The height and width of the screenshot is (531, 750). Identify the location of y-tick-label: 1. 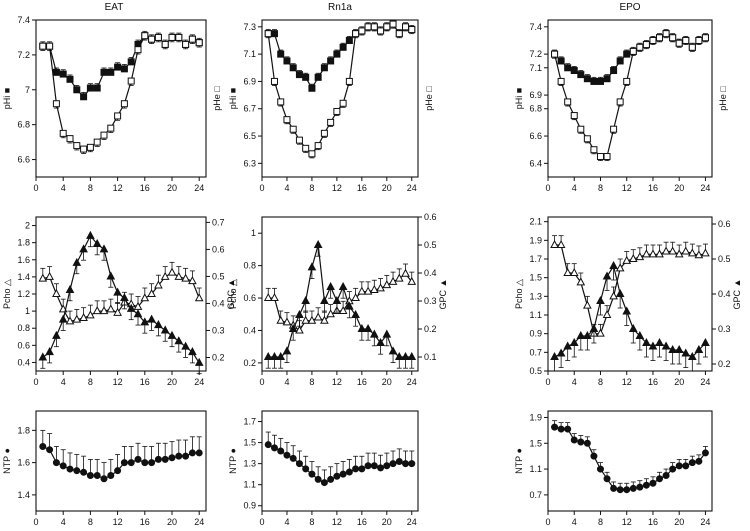
(253, 233).